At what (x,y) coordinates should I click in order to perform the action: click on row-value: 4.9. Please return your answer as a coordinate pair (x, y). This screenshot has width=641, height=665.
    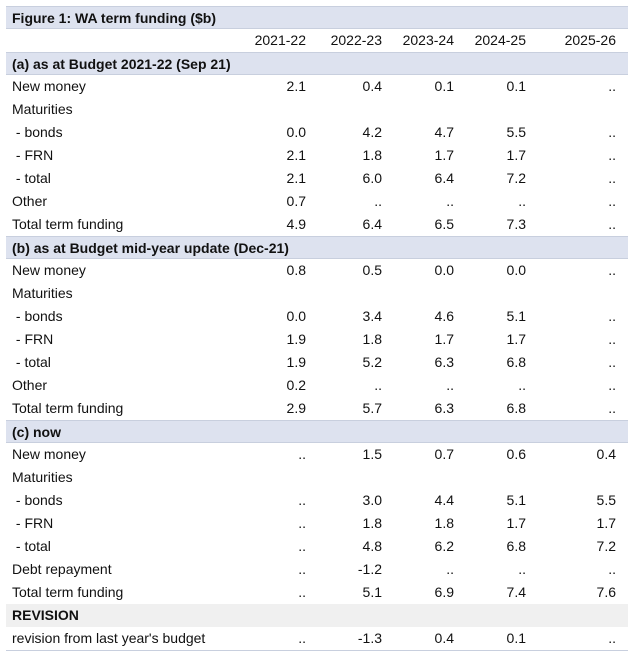
    Looking at the image, I should click on (296, 224).